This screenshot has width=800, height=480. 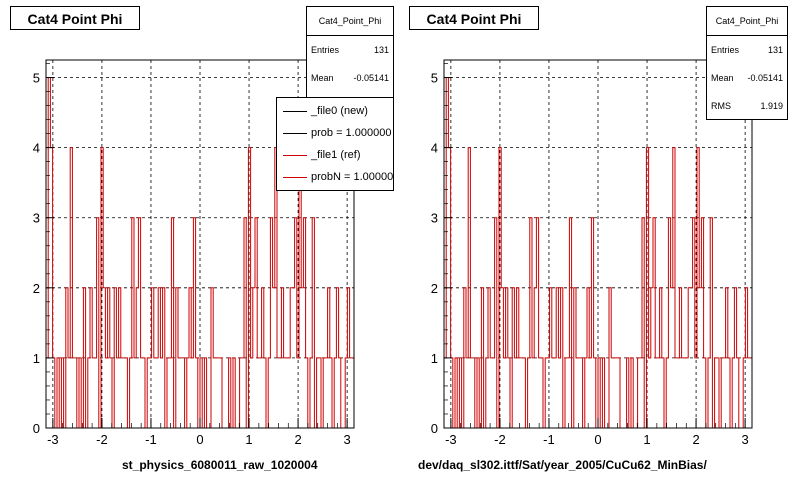 What do you see at coordinates (771, 106) in the screenshot?
I see `stats-rms-value: 1.919` at bounding box center [771, 106].